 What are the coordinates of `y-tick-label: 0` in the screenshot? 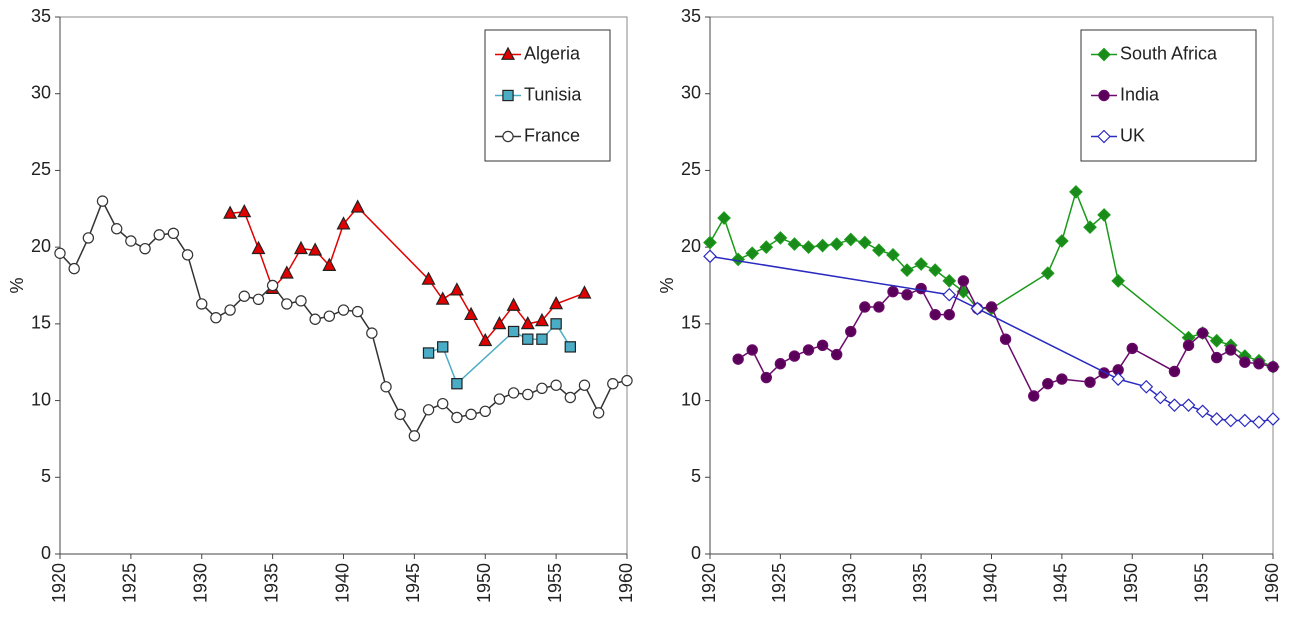 It's located at (46, 553).